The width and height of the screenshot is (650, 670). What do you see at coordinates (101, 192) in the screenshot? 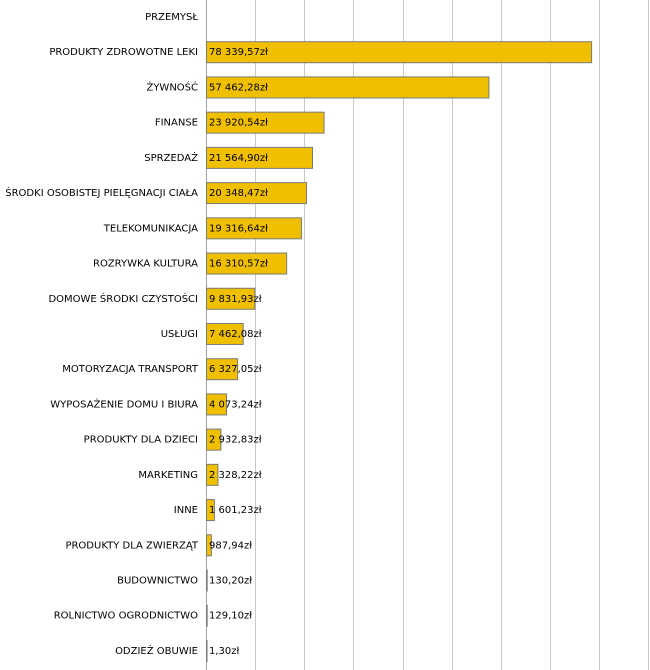
I see `category-label: ŚRODKI OSOBISTEJ PIELĘGNACJI CIAŁA` at bounding box center [101, 192].